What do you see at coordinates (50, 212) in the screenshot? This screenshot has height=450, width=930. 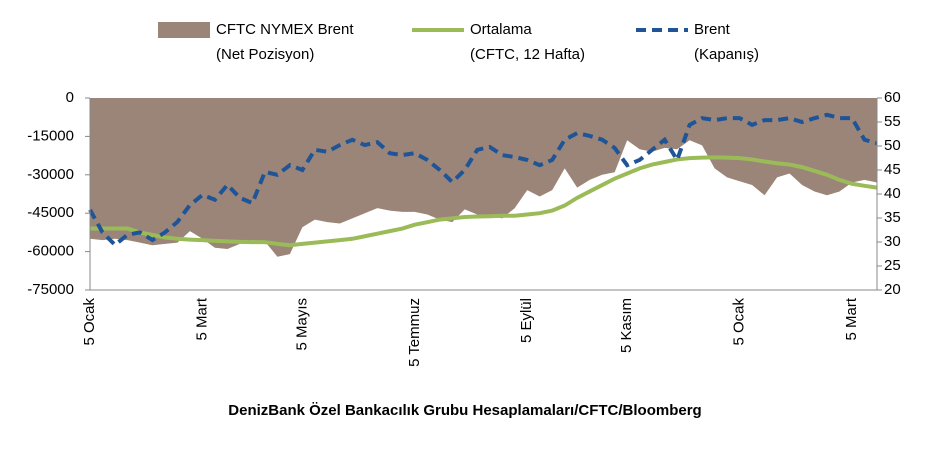 I see `y-tick-label: -45000` at bounding box center [50, 212].